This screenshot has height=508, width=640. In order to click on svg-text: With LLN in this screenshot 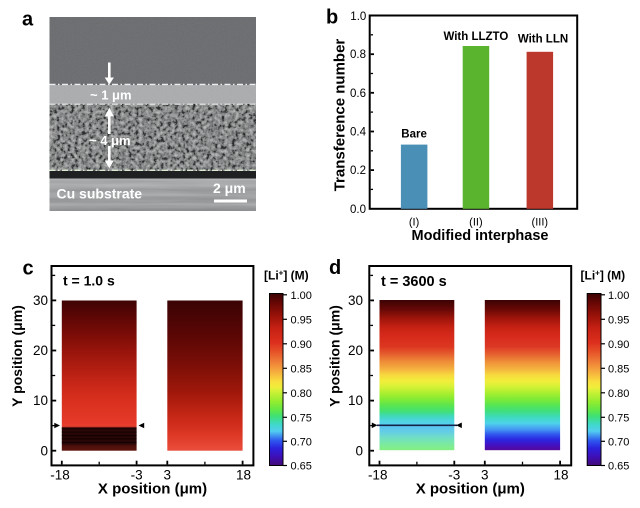, I will do `click(543, 40)`.